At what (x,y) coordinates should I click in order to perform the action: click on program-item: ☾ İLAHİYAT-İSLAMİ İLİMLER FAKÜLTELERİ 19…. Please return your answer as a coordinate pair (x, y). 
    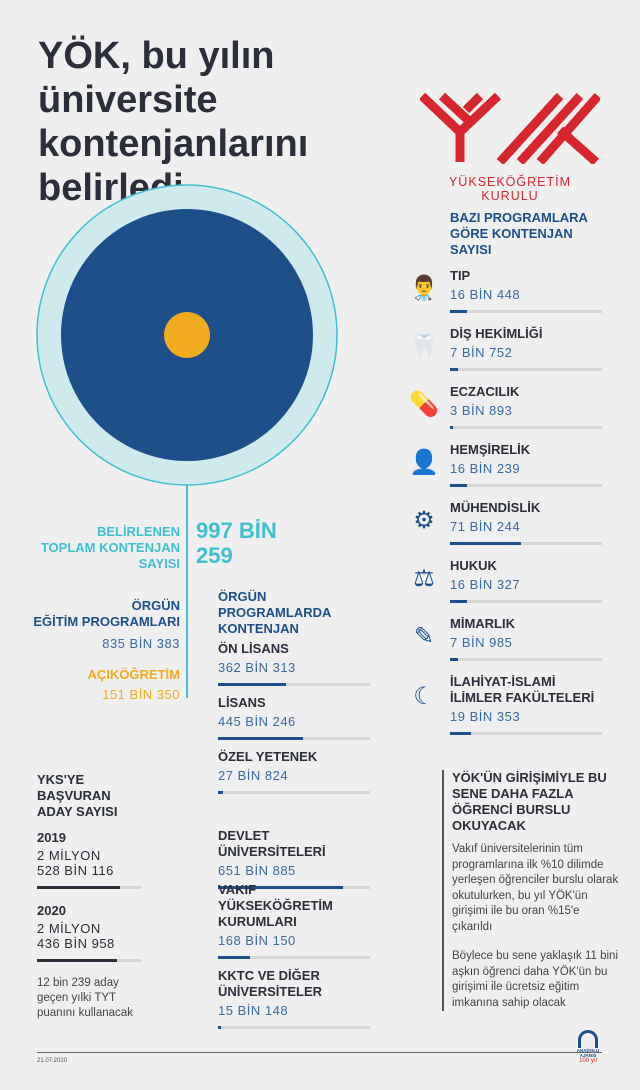
    Looking at the image, I should click on (511, 704).